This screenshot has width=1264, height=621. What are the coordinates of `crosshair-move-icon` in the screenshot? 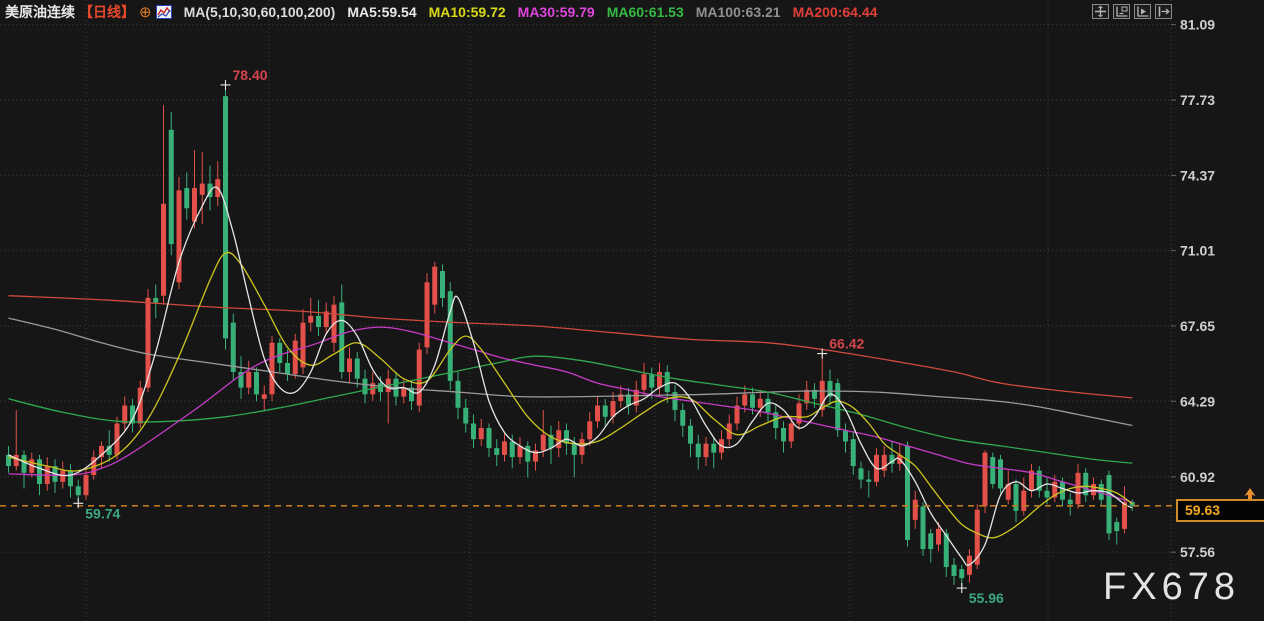 It's located at (1100, 11).